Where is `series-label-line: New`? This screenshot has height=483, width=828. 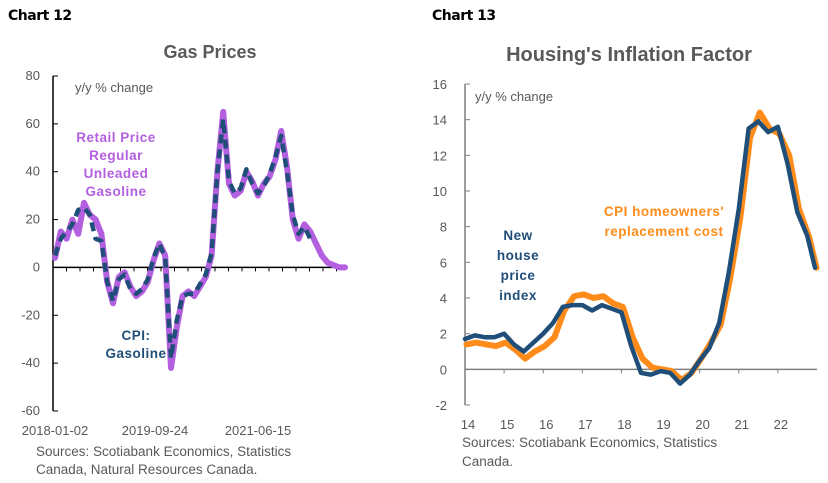 series-label-line: New is located at coordinates (517, 235).